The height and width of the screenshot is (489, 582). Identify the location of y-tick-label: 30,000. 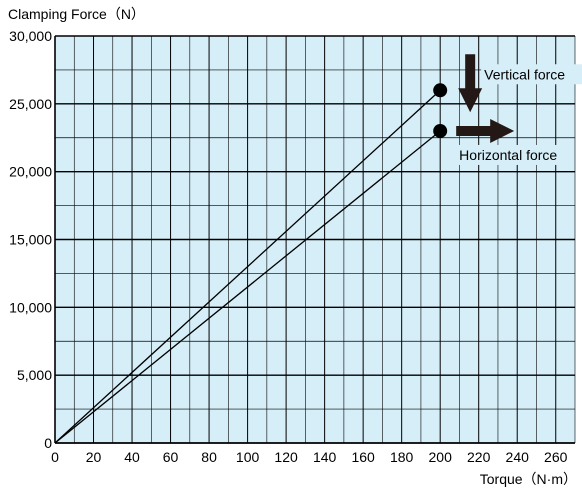
(30, 36).